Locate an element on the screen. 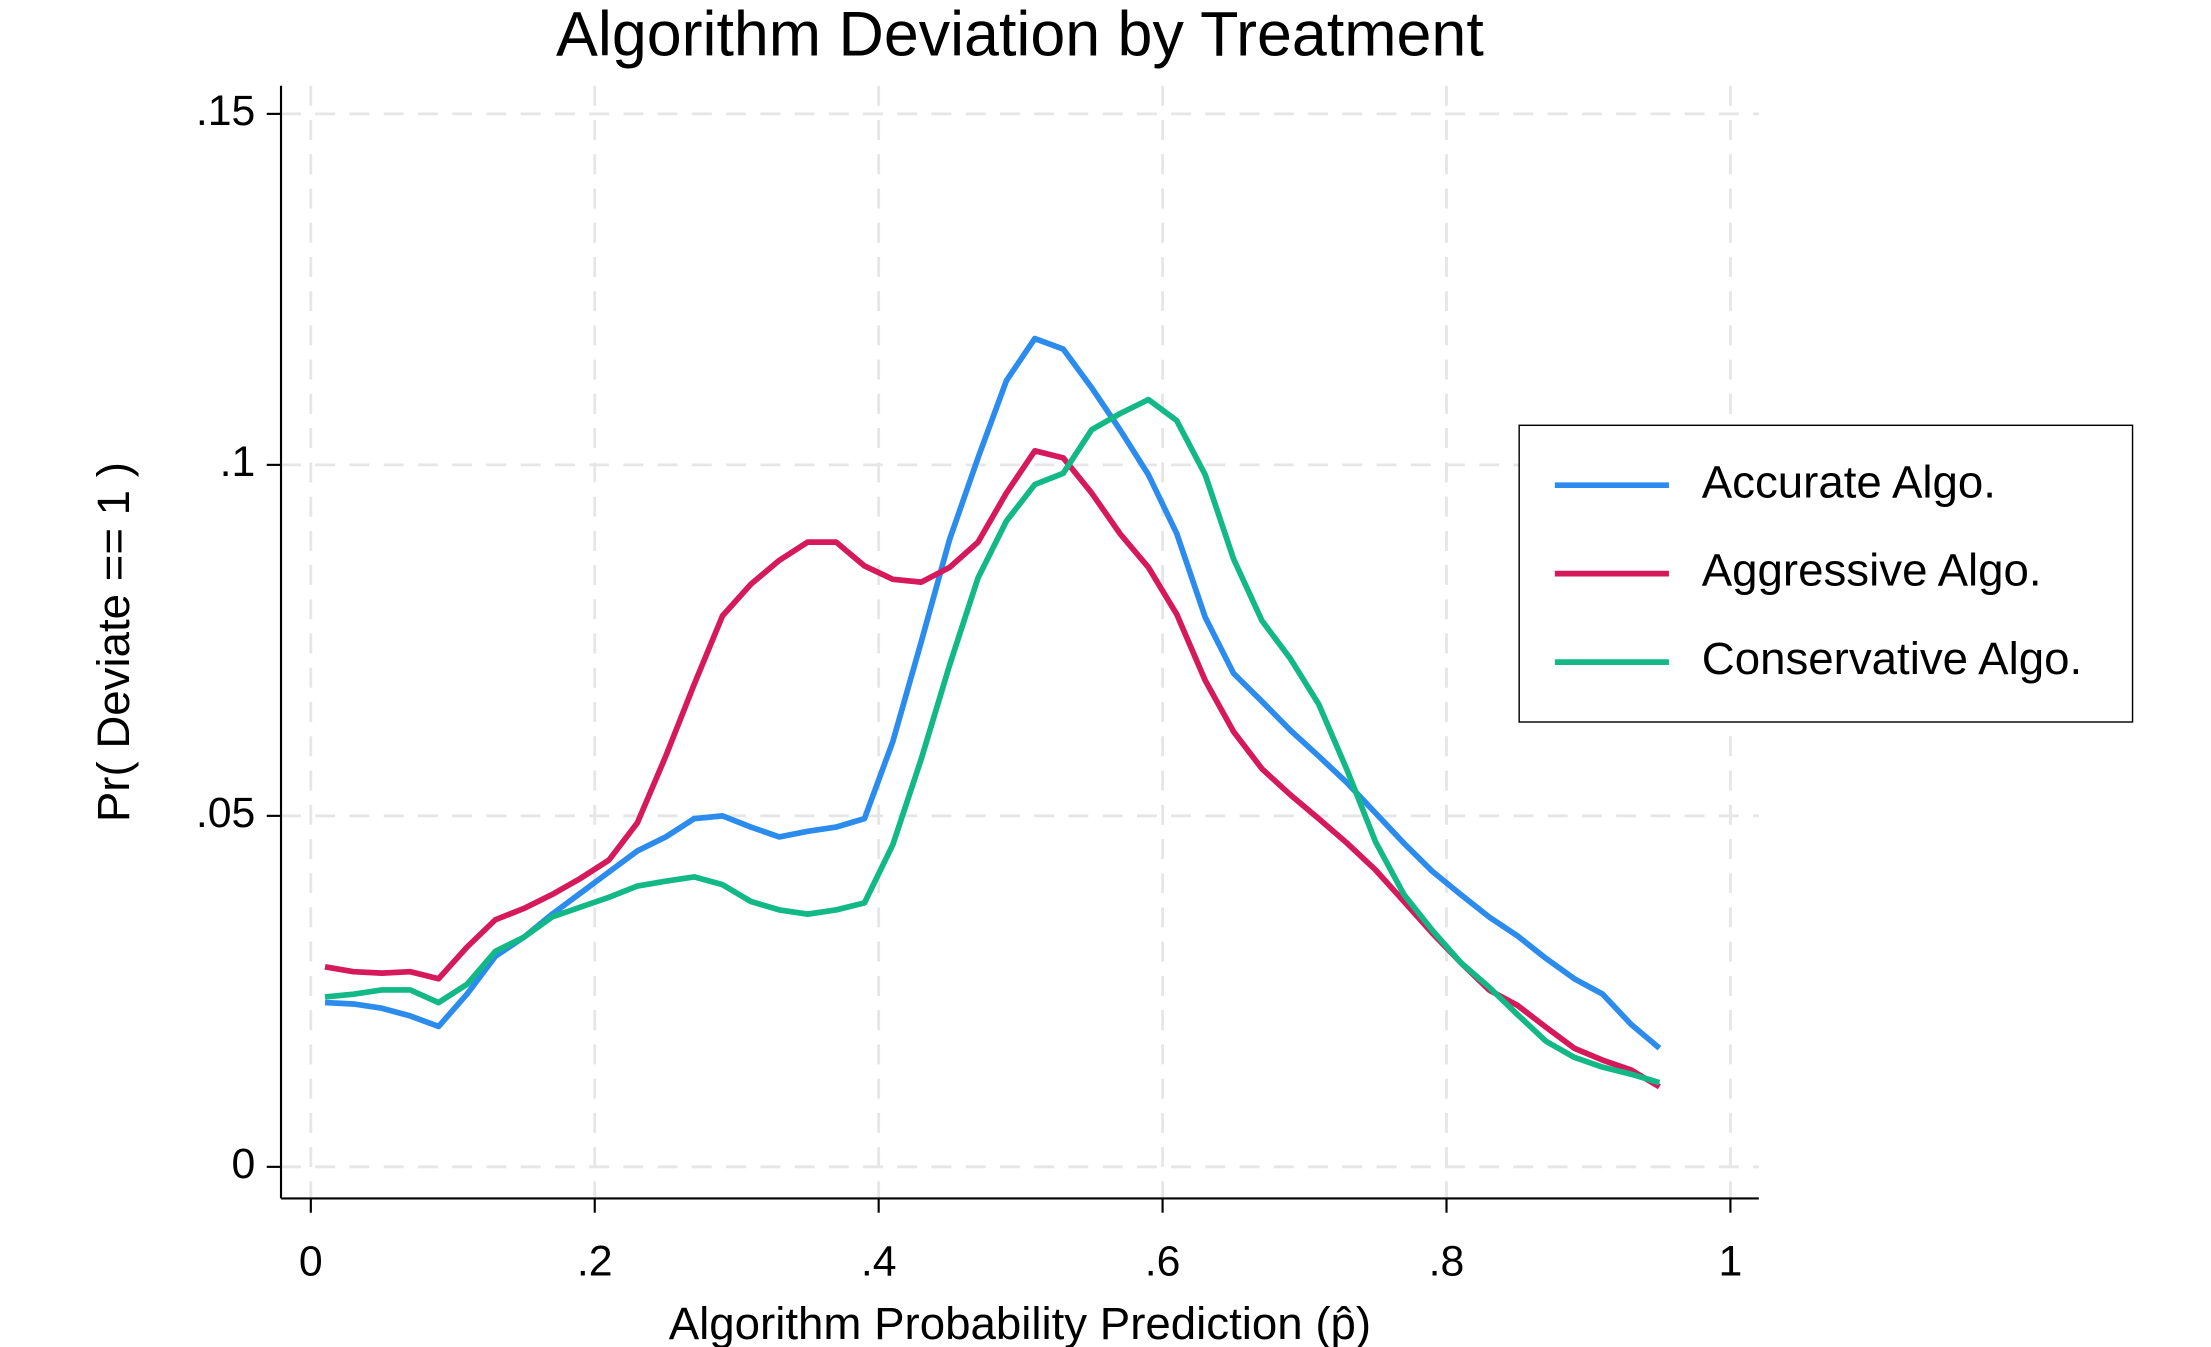 This screenshot has width=2211, height=1347. y-tick-label: .1 is located at coordinates (238, 462).